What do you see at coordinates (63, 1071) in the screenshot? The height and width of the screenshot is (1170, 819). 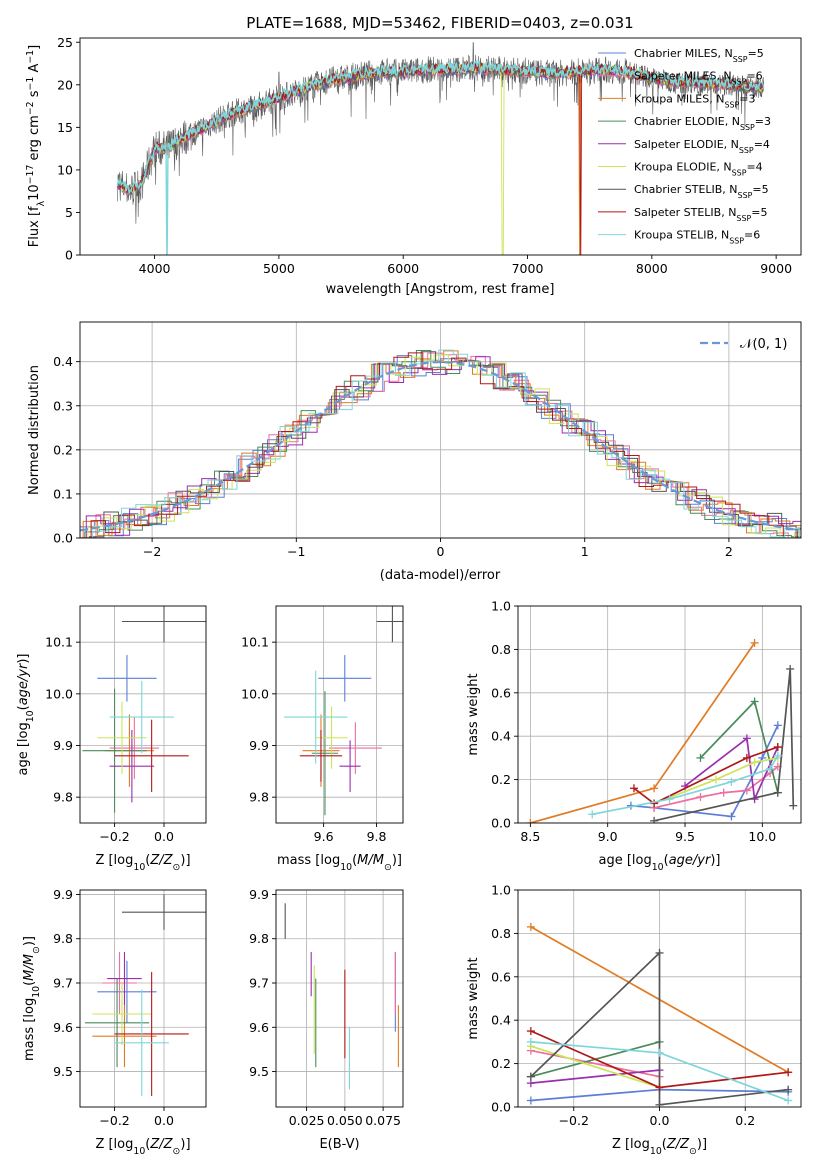 I see `y-tick-label: 9.5` at bounding box center [63, 1071].